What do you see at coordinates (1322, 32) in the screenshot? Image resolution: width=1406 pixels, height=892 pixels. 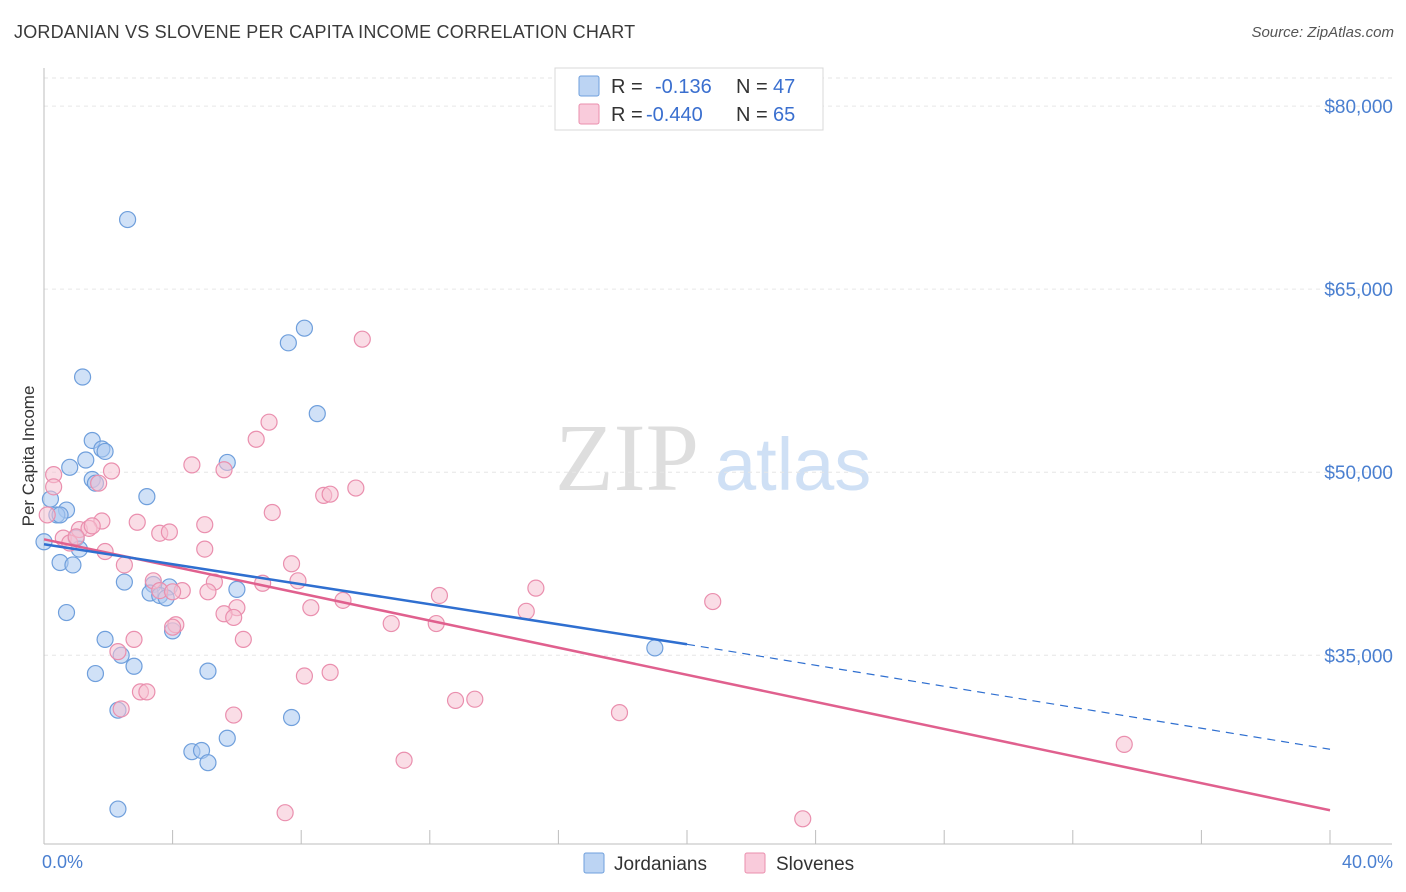 I see `source-label: Source: ZipAtlas.com` at bounding box center [1322, 32].